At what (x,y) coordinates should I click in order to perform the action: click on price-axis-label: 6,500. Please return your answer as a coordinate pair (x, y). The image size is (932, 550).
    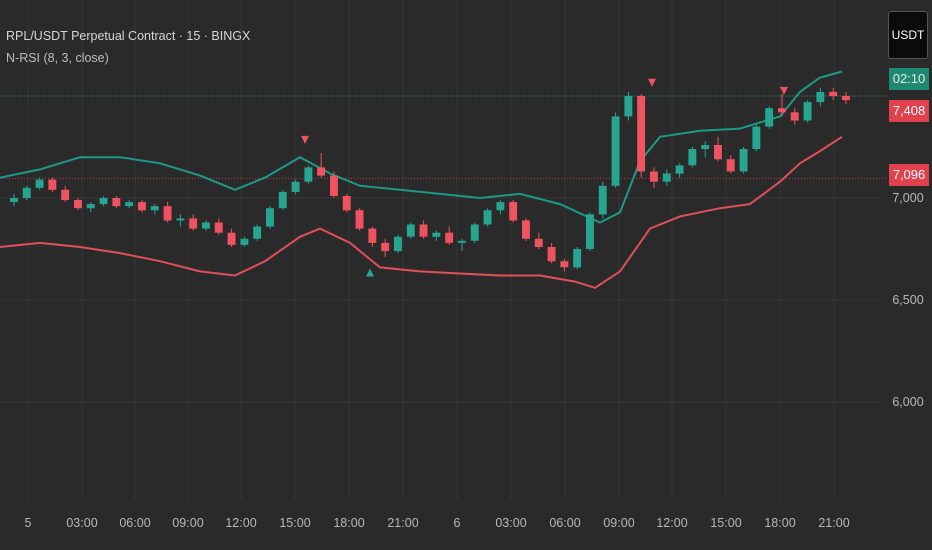
    Looking at the image, I should click on (907, 300).